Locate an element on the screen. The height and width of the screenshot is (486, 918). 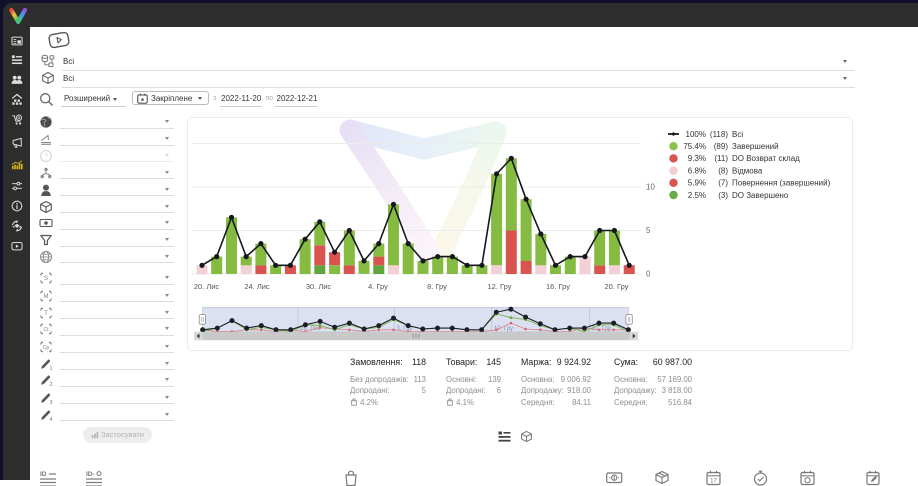
svg-text: DO Завершено is located at coordinates (760, 195).